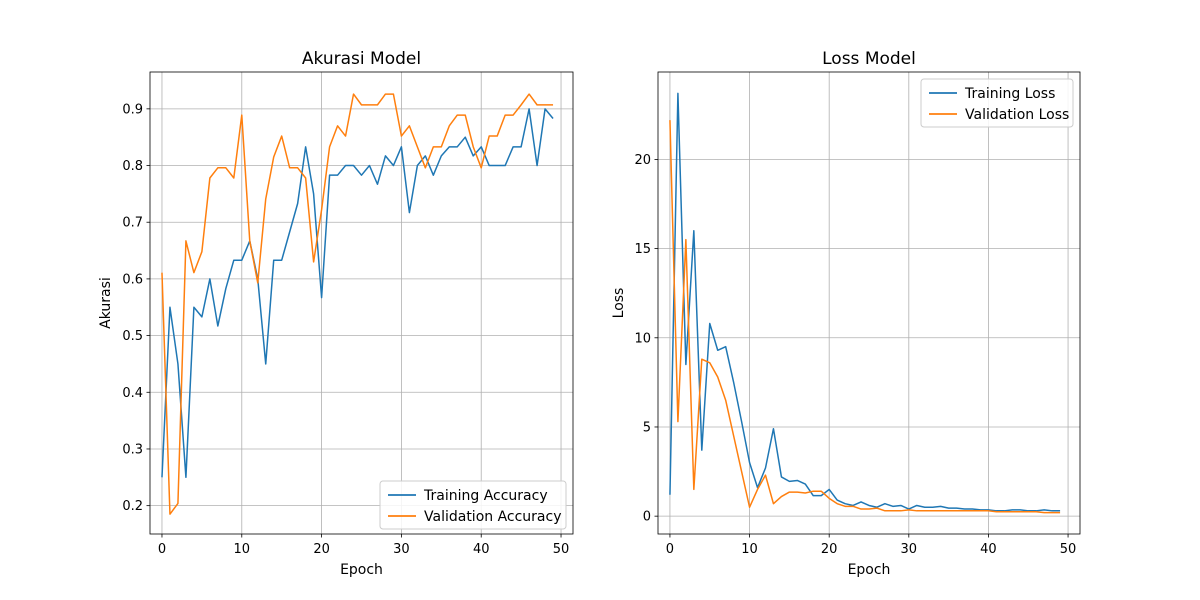  I want to click on legend: Training Loss Validation Loss, so click(997, 103).